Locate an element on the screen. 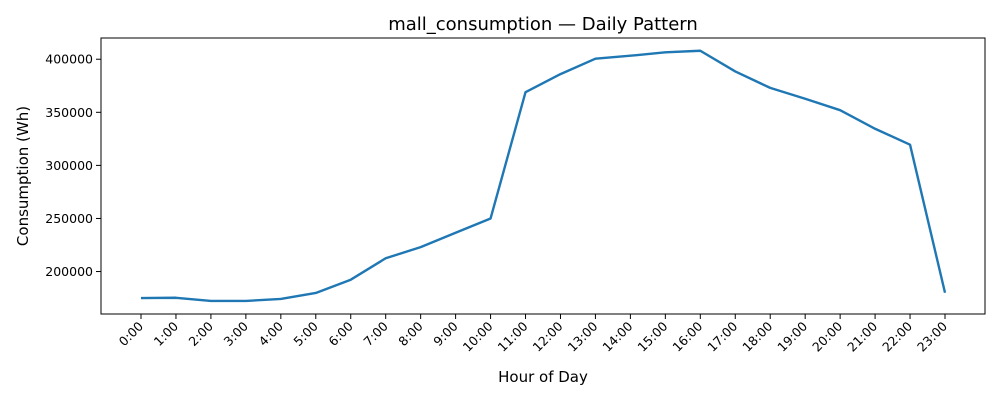  x-tick-label: 21:00 is located at coordinates (862, 336).